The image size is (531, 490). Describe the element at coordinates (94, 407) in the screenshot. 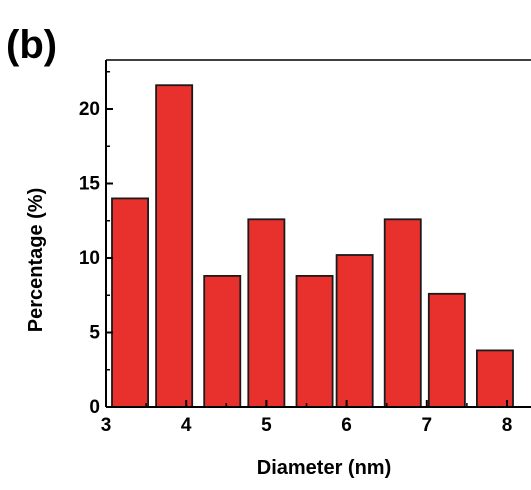

I see `y-tick-label: 0` at that location.